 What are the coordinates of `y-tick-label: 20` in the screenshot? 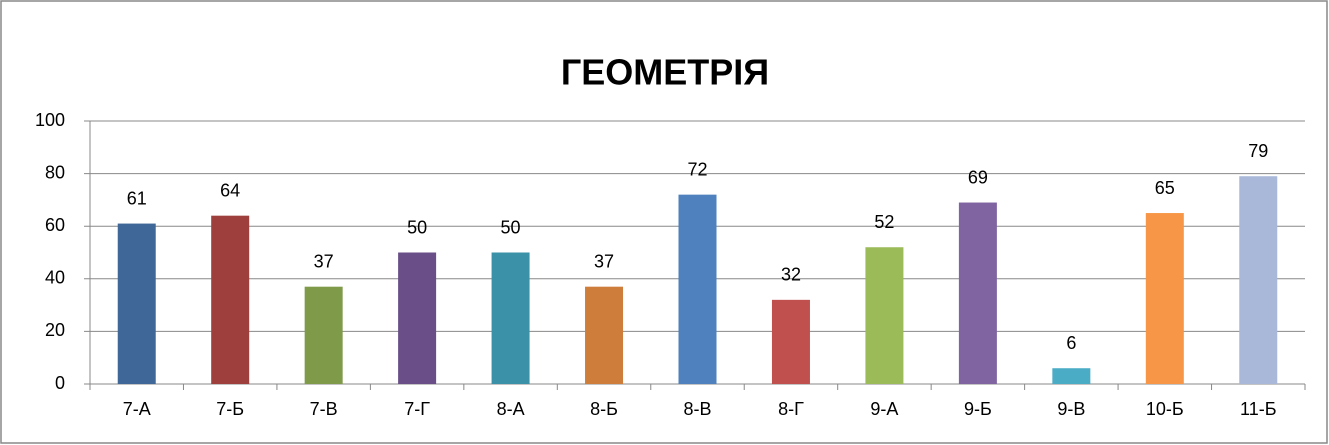 It's located at (55, 330).